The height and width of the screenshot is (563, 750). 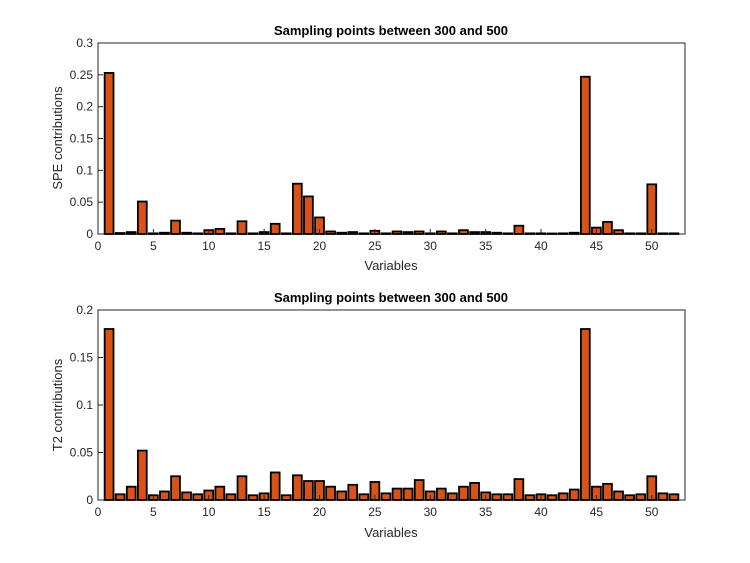 I want to click on spe-x-tick-label: 10, so click(x=209, y=246).